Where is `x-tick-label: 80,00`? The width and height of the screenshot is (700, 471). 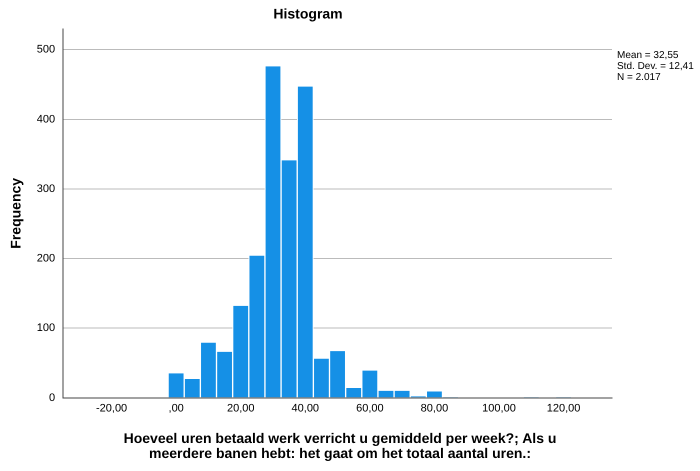 x-tick-label: 80,00 is located at coordinates (434, 408).